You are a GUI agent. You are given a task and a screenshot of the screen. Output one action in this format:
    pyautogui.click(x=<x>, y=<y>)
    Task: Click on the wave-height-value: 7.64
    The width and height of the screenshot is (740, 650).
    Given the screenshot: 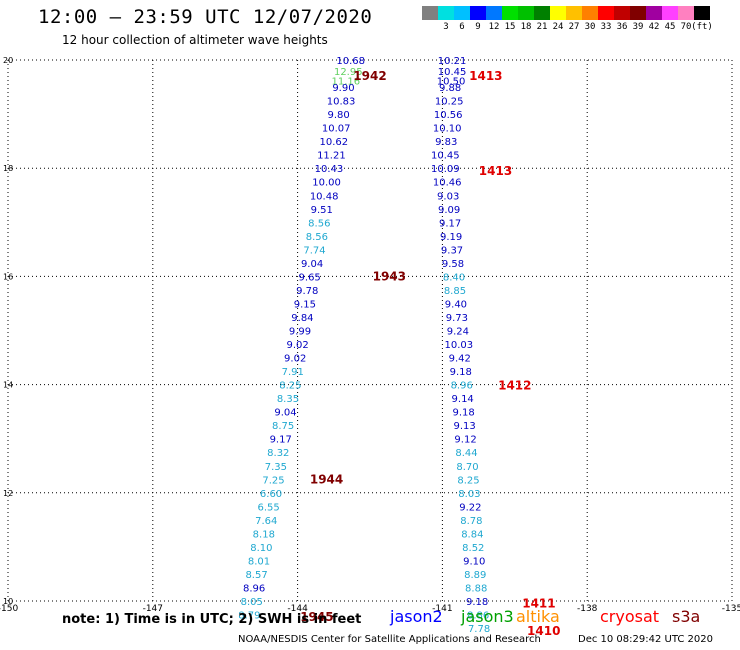 What is the action you would take?
    pyautogui.click(x=266, y=521)
    